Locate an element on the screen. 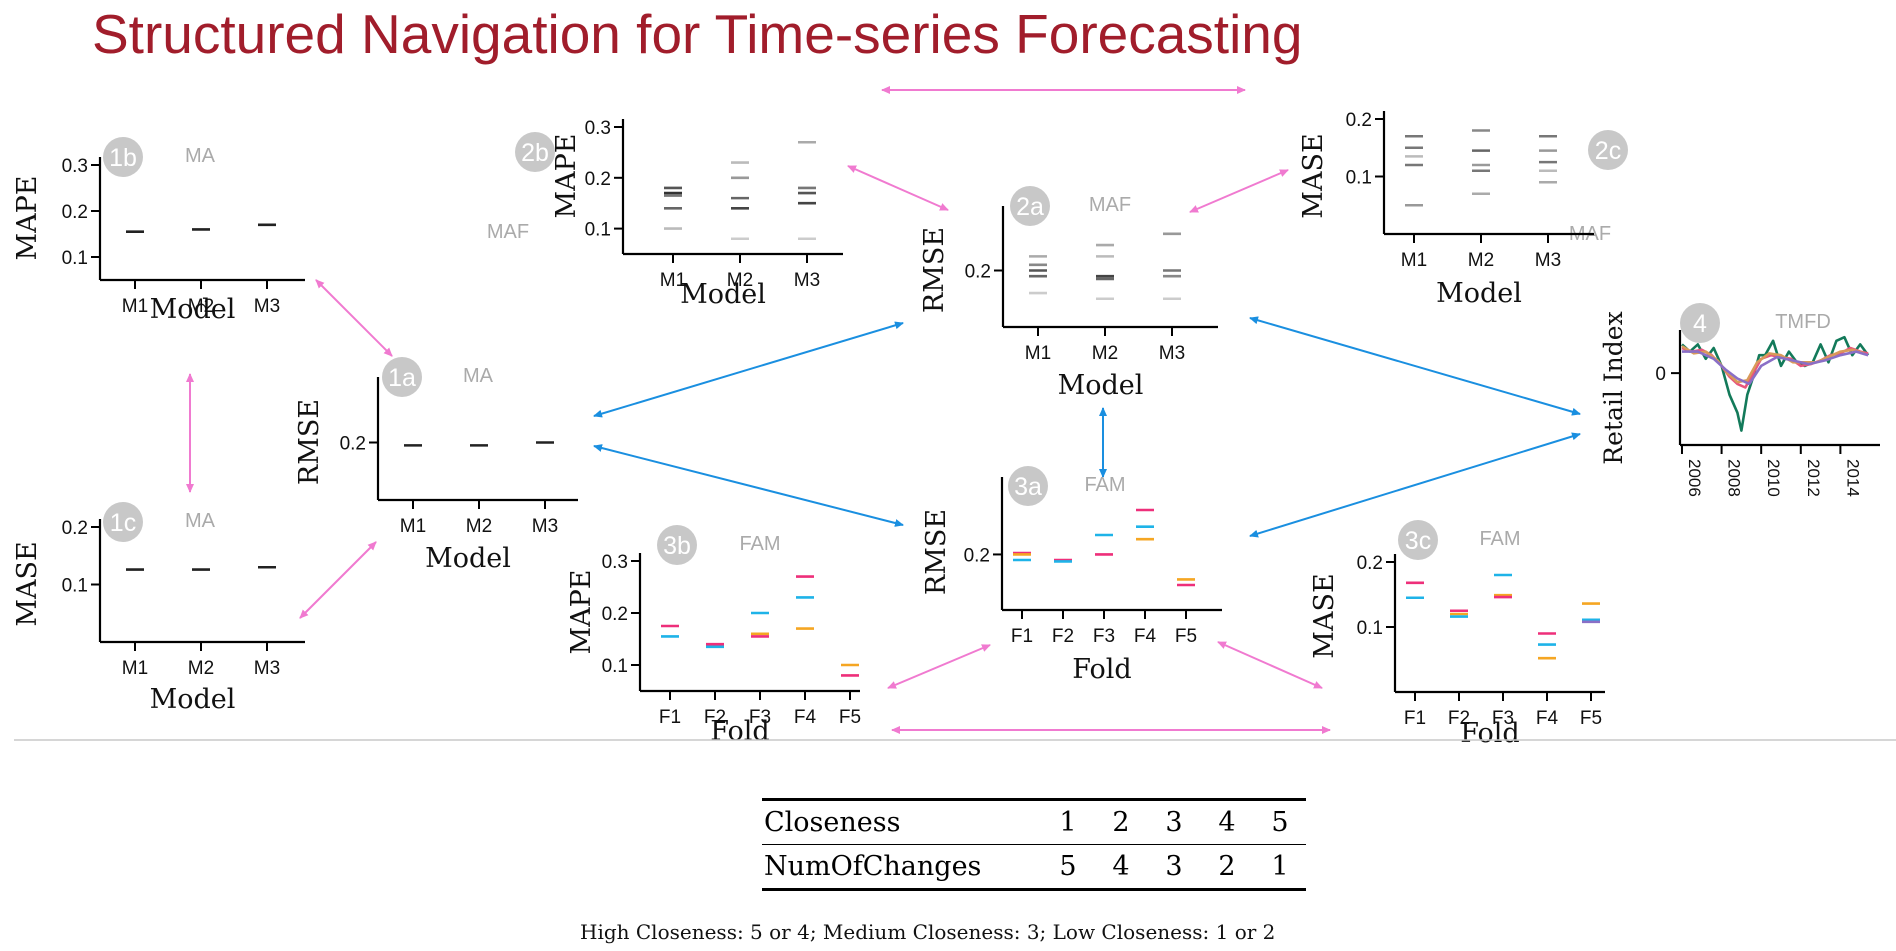  panel-badge-label: 1a is located at coordinates (402, 378).